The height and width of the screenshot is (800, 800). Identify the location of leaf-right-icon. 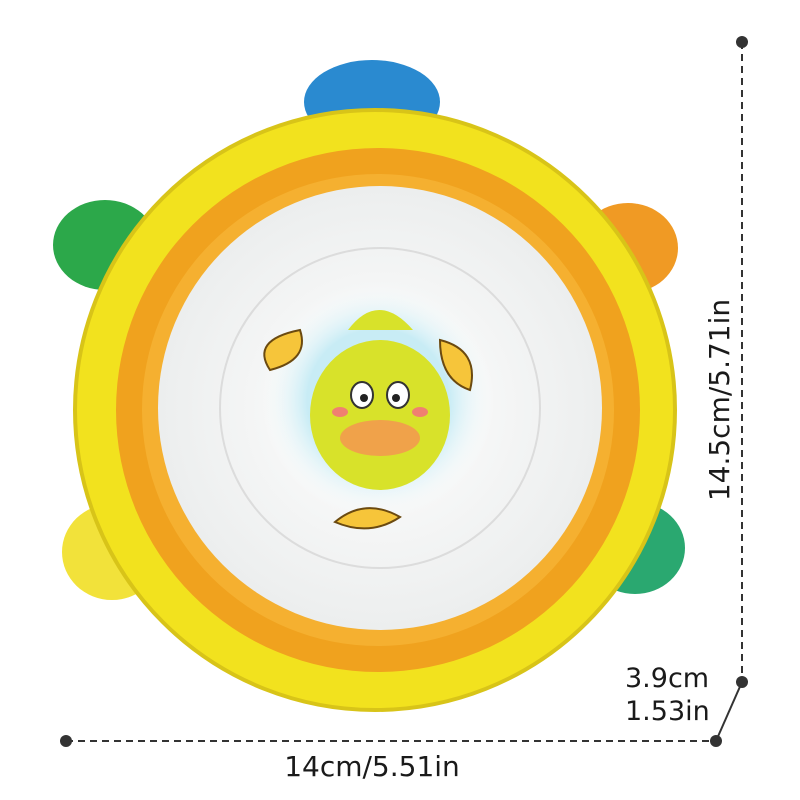
(455, 365).